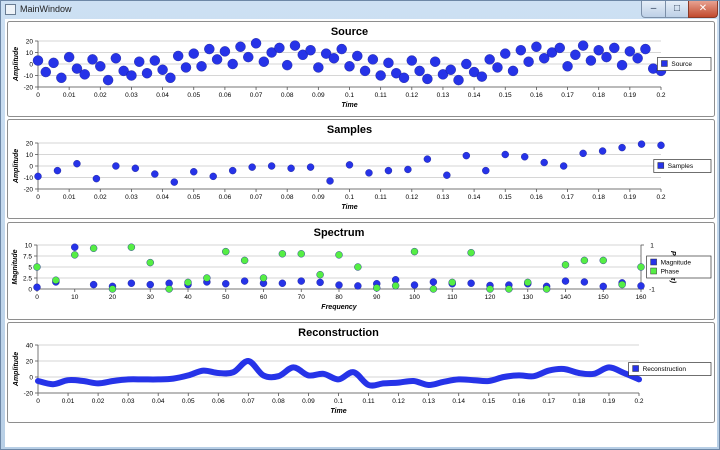 This screenshot has width=720, height=450. Describe the element at coordinates (670, 272) in the screenshot. I see `legend-label: Phase` at that location.